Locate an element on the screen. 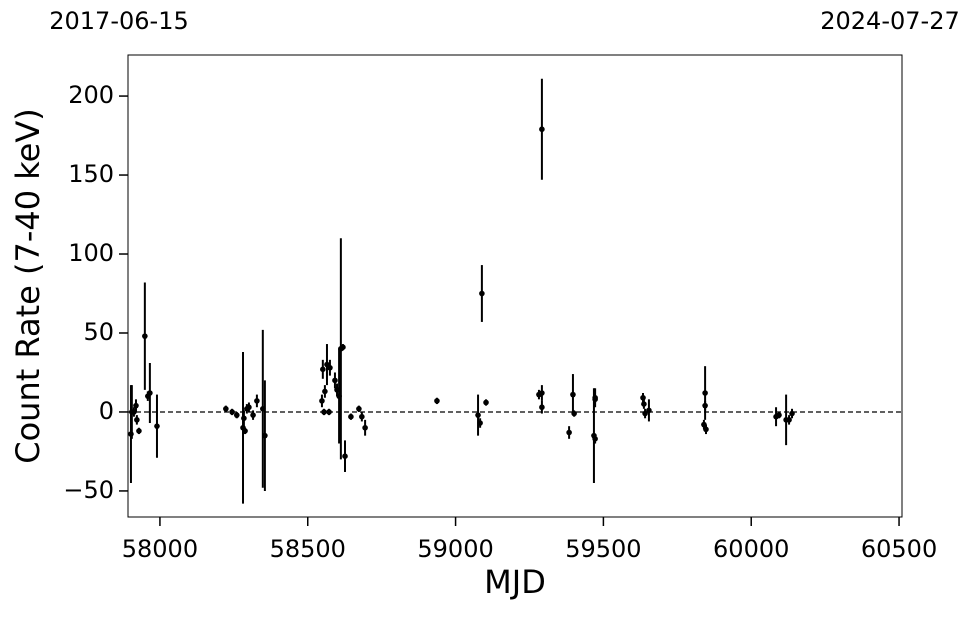 The image size is (980, 617). top-left-date: 2017-06-15 is located at coordinates (118, 21).